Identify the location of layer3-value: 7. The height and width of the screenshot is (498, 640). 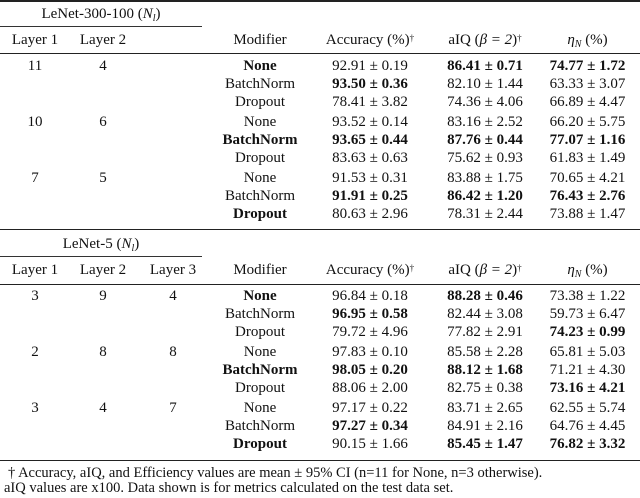
(173, 408).